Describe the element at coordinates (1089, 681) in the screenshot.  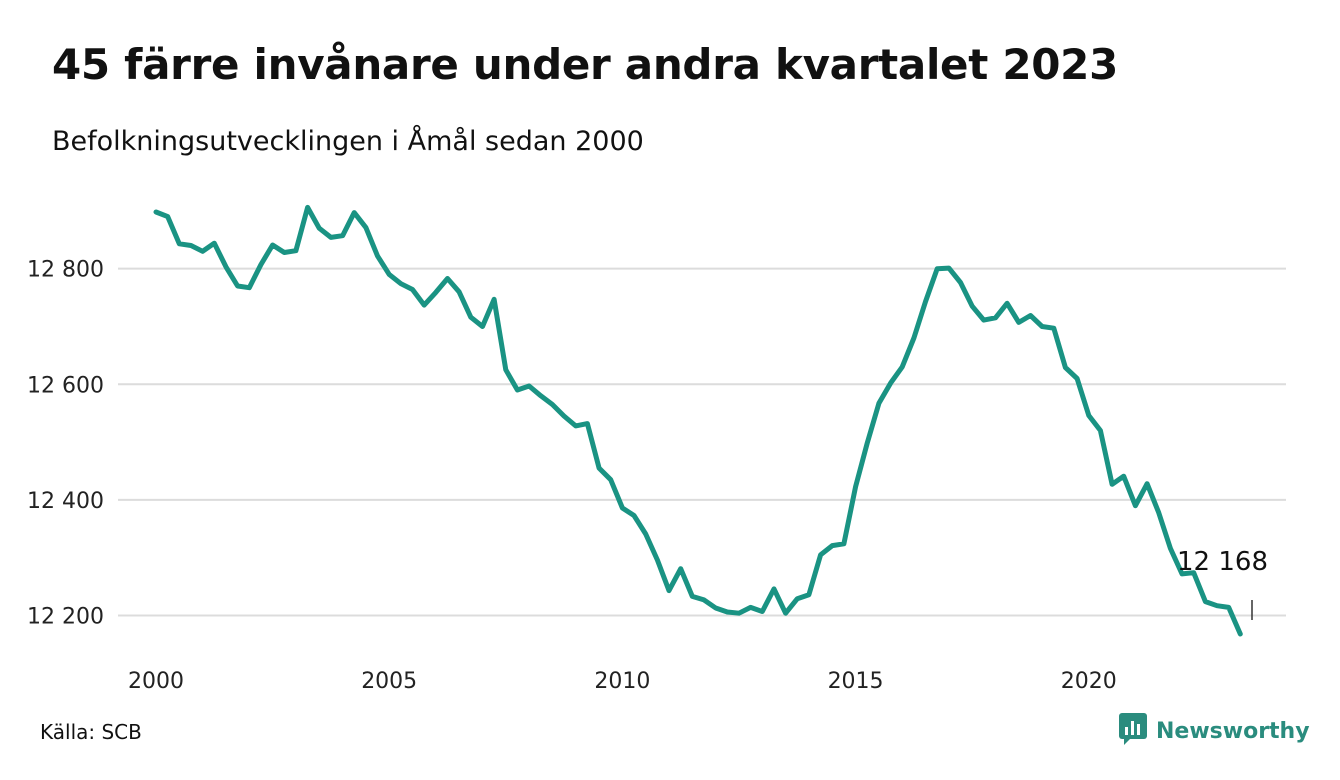
I see `x-tick-label: 2020` at that location.